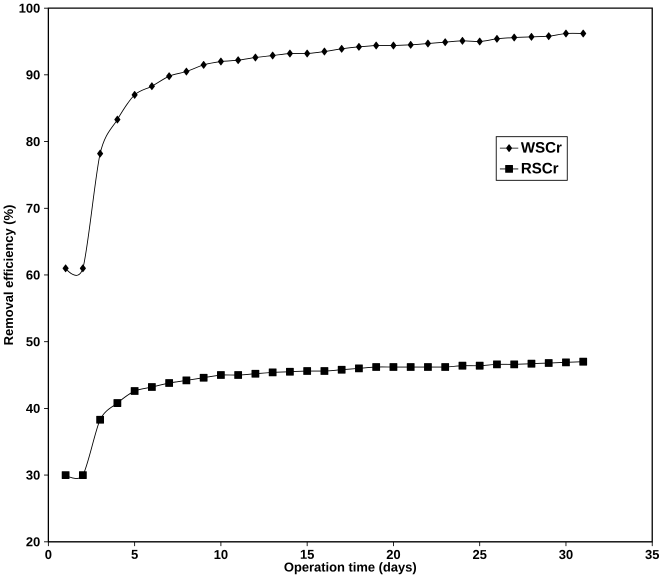 The height and width of the screenshot is (578, 663). What do you see at coordinates (10, 275) in the screenshot?
I see `y-axis-title: Removal efficiency (%)` at bounding box center [10, 275].